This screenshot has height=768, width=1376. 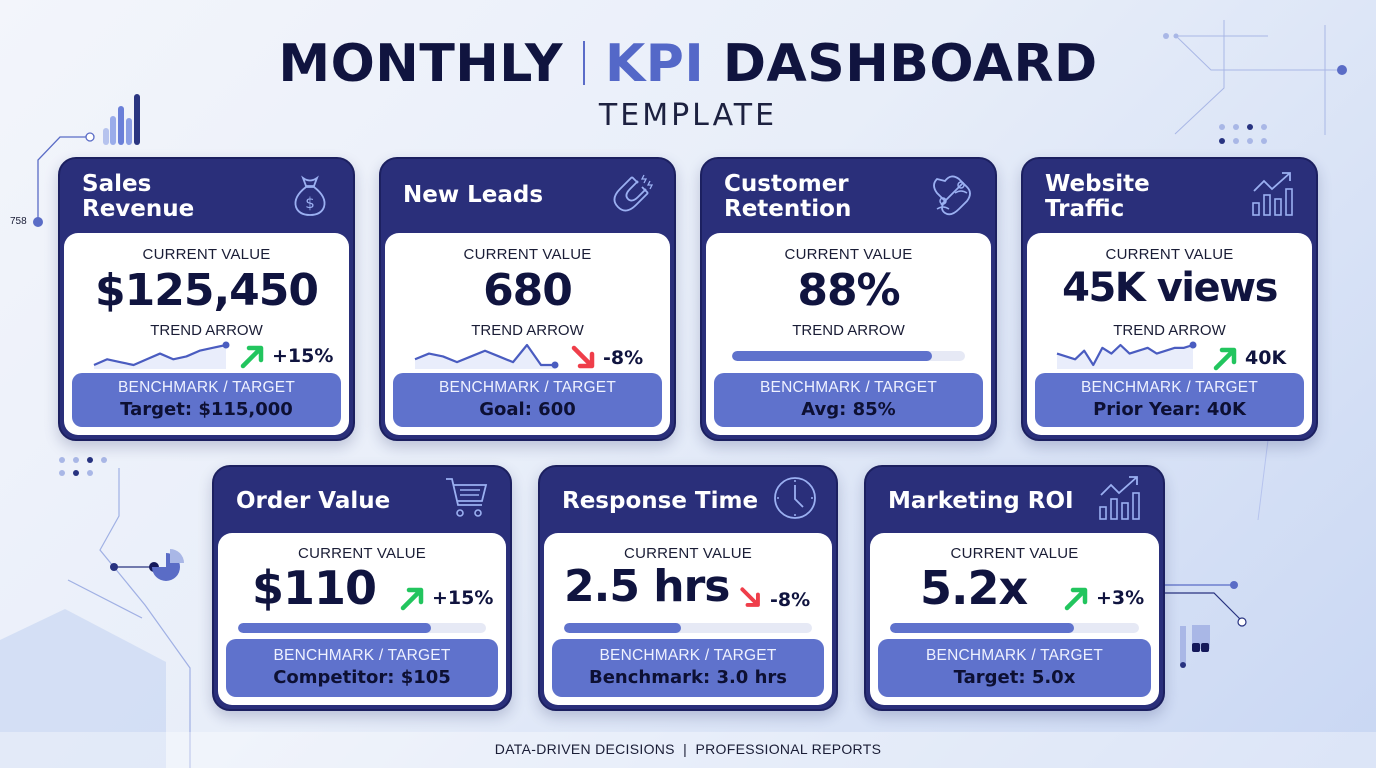 I want to click on benchmark-value: Goal: 600, so click(x=527, y=409).